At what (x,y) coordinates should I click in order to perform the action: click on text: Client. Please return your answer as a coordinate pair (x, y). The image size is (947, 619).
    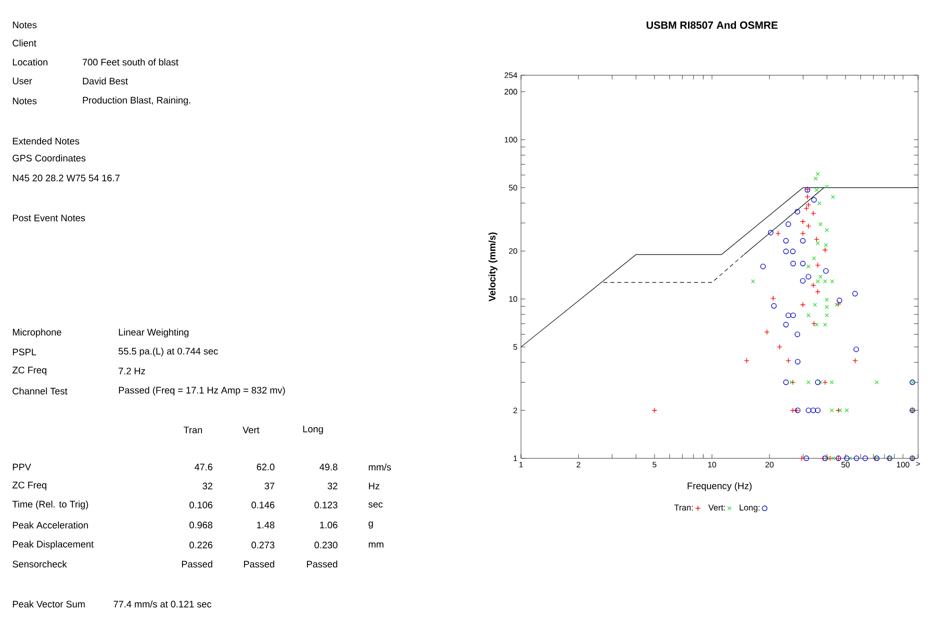
    Looking at the image, I should click on (24, 43).